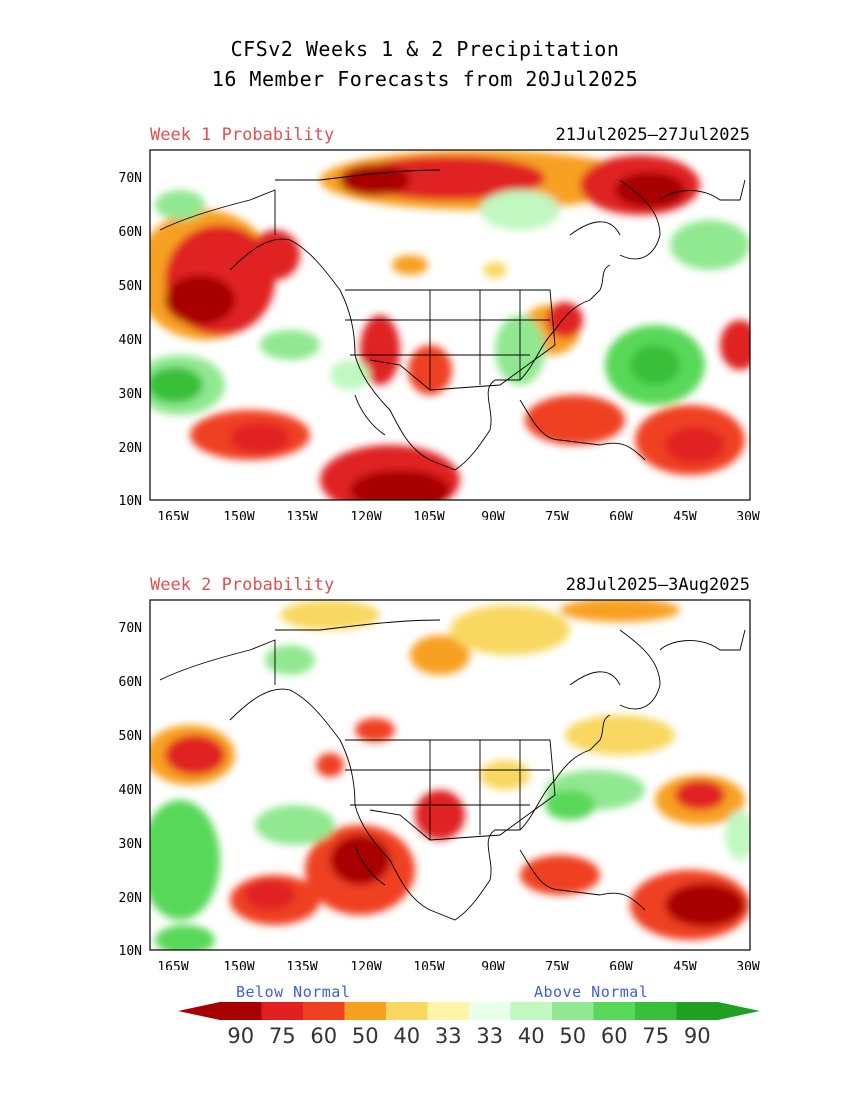  What do you see at coordinates (652, 135) in the screenshot?
I see `week1-date-range: 21Jul2025—27Jul2025` at bounding box center [652, 135].